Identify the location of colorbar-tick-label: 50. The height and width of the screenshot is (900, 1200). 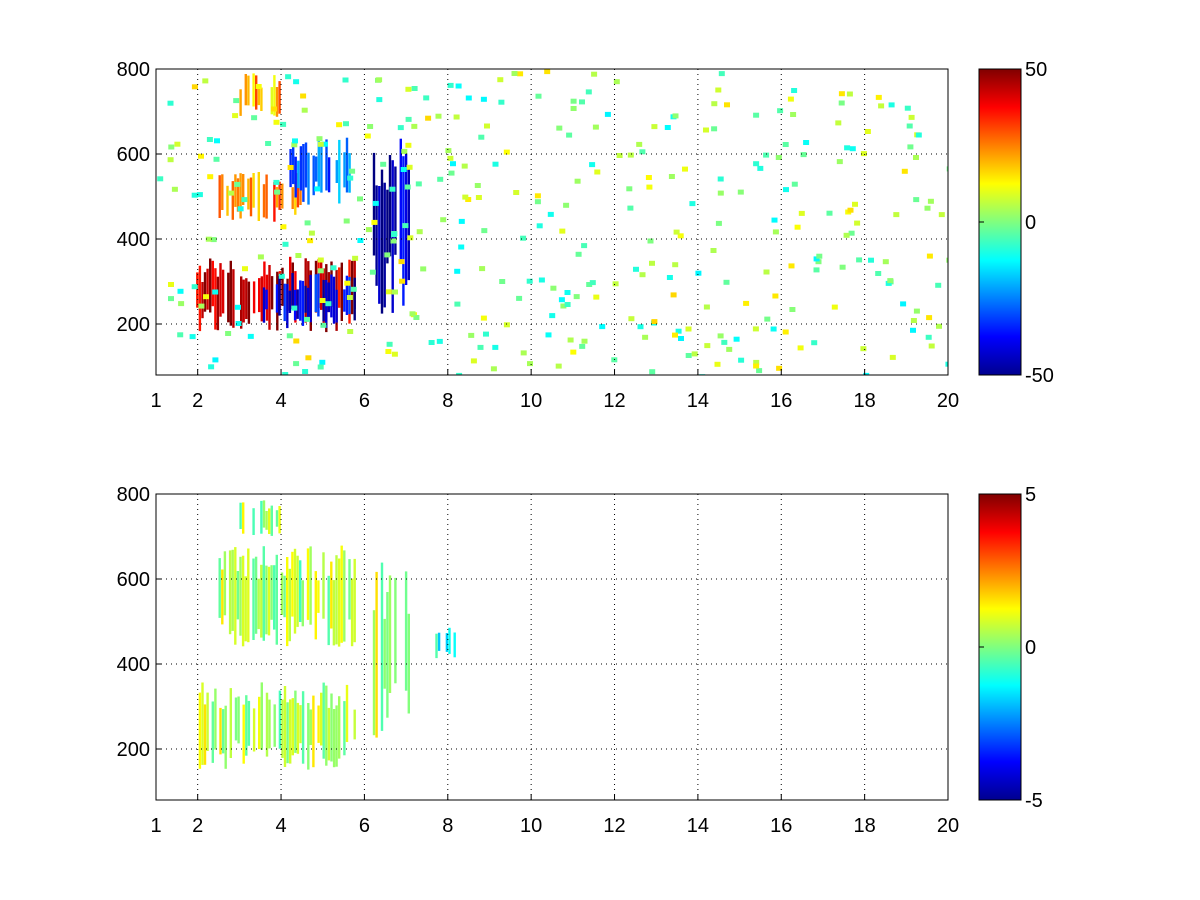
(1036, 70).